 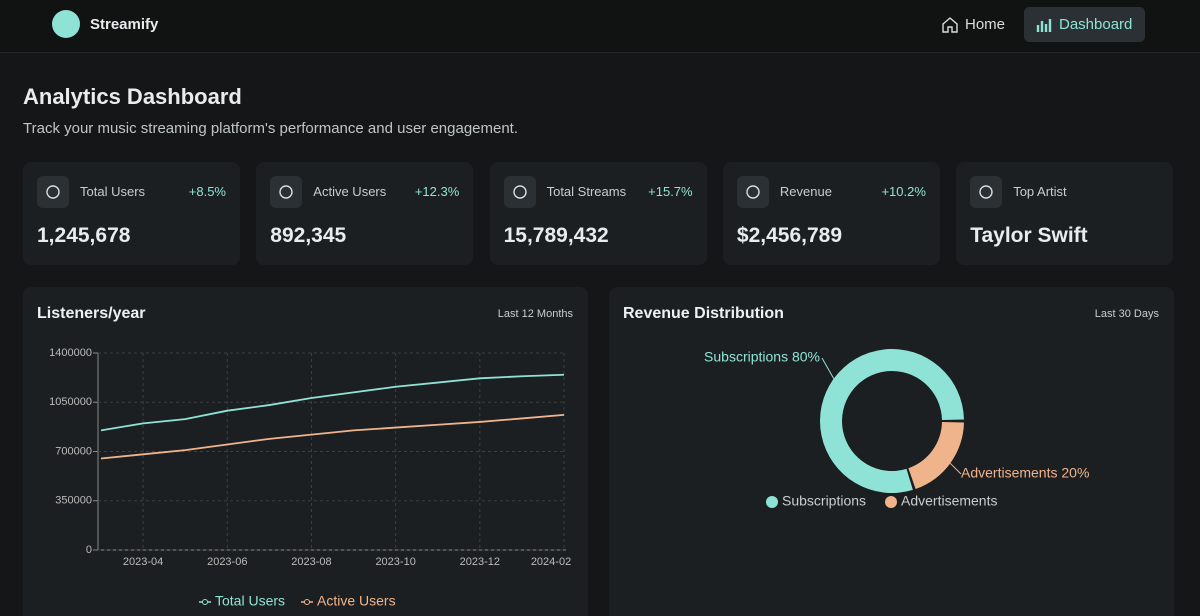 I want to click on stat-label: Top Artist, so click(x=1040, y=191).